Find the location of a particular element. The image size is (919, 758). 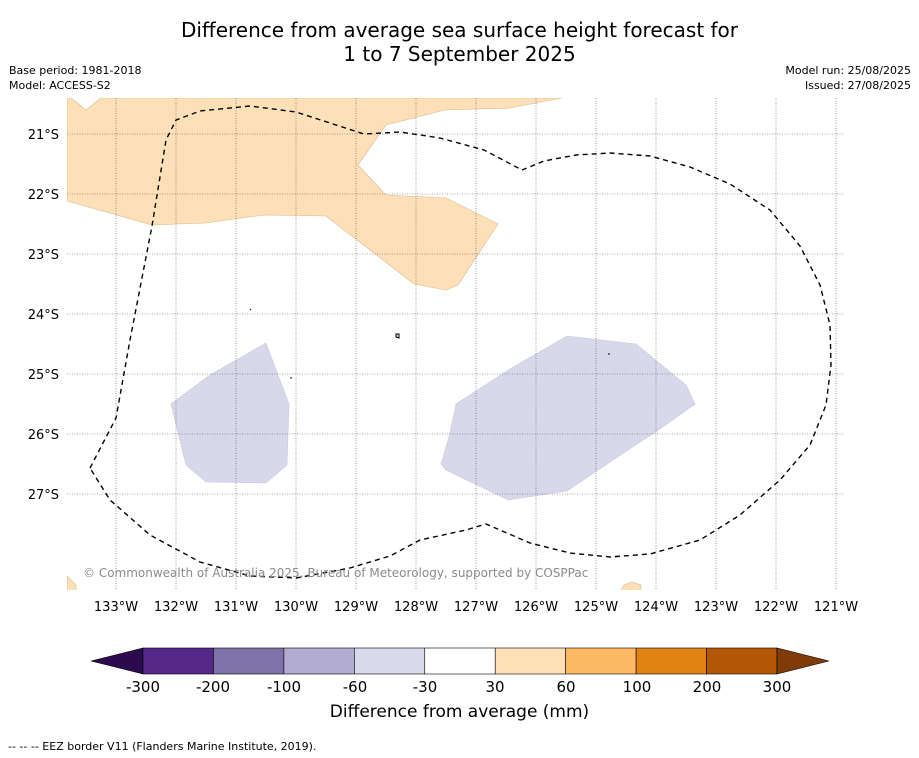

colorbar-tick: -30 is located at coordinates (425, 687).